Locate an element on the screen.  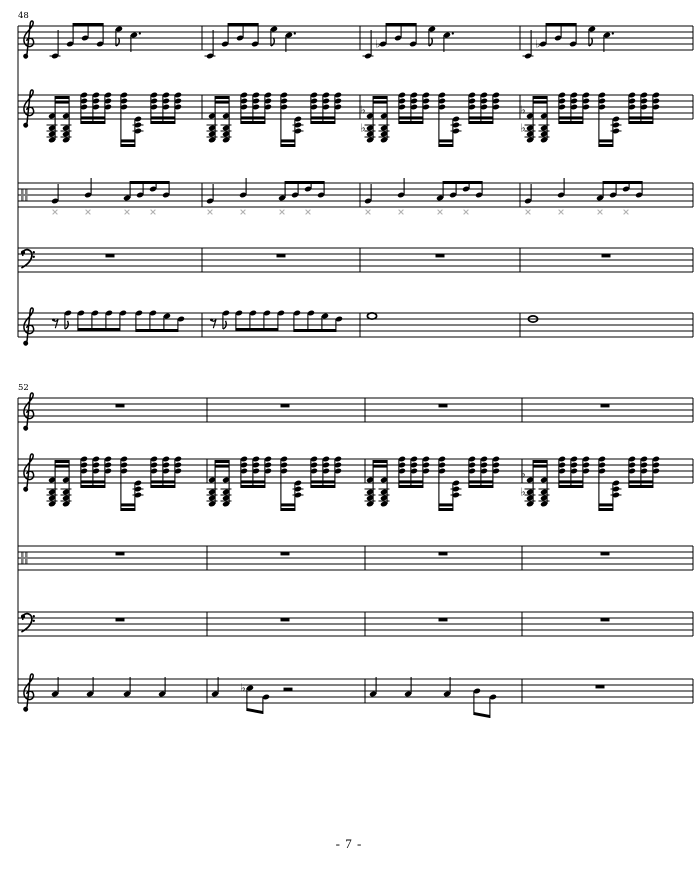
page-number: - 7 - is located at coordinates (349, 843).